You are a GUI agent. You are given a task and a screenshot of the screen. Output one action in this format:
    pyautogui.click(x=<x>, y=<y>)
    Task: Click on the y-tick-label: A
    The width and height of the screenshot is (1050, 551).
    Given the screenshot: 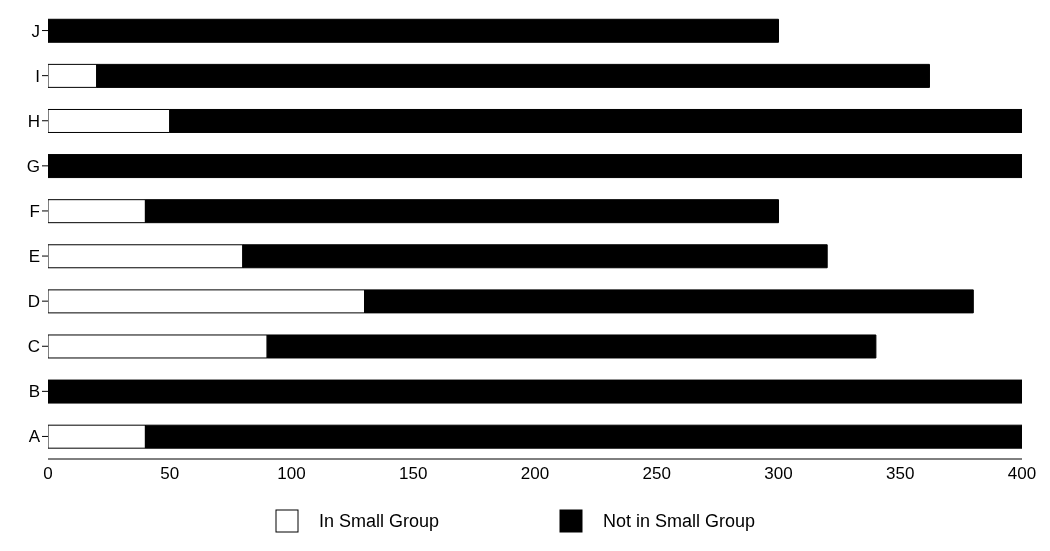 What is the action you would take?
    pyautogui.click(x=34, y=437)
    